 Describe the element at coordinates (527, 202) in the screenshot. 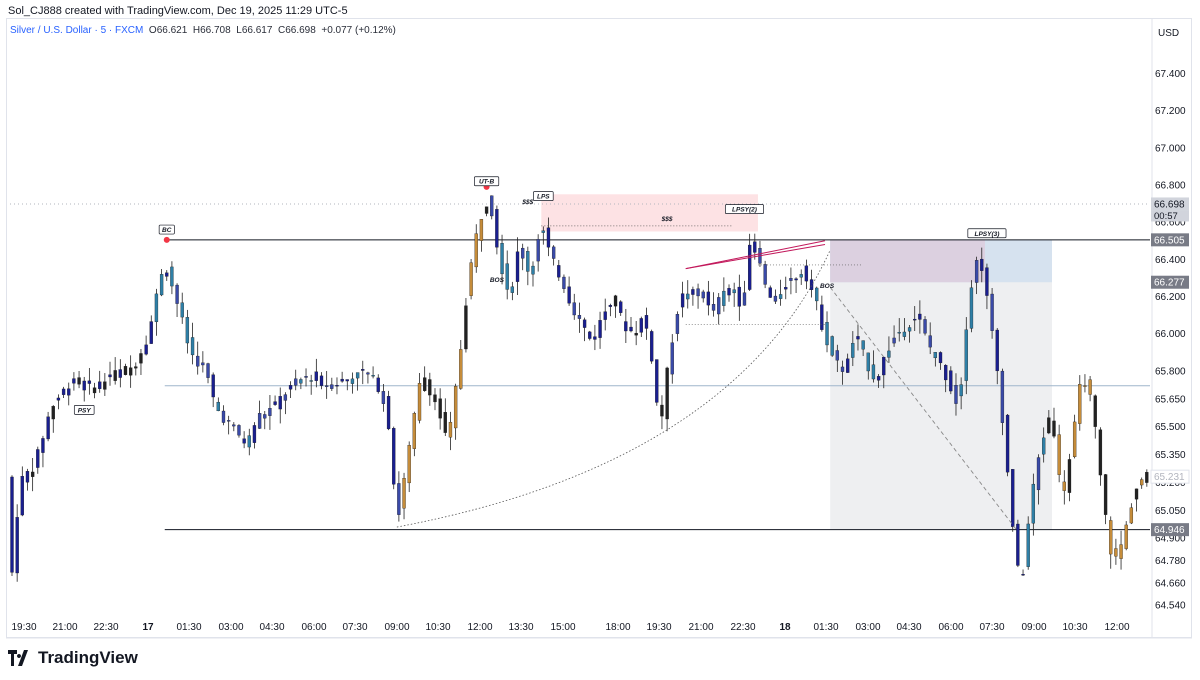

I see `annotation-label: $$$` at that location.